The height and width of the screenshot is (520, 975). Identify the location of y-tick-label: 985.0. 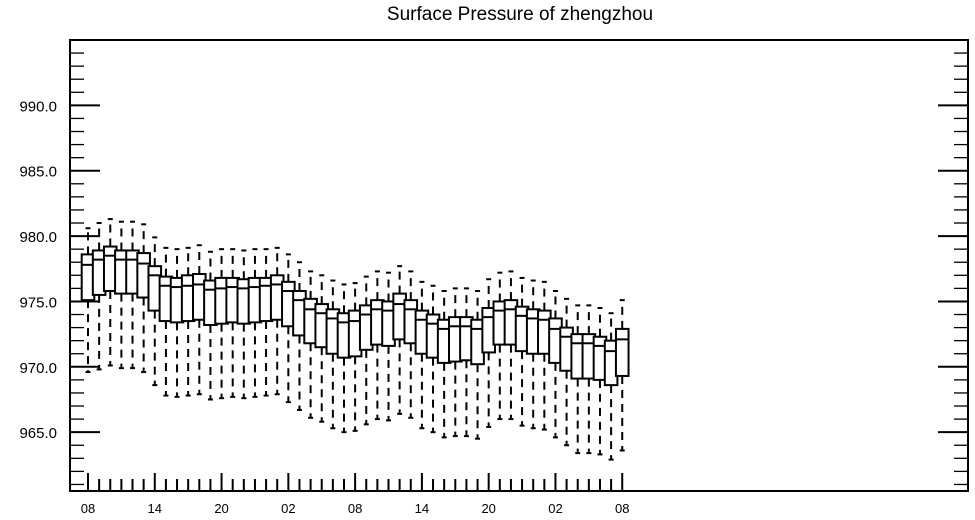
(38, 172).